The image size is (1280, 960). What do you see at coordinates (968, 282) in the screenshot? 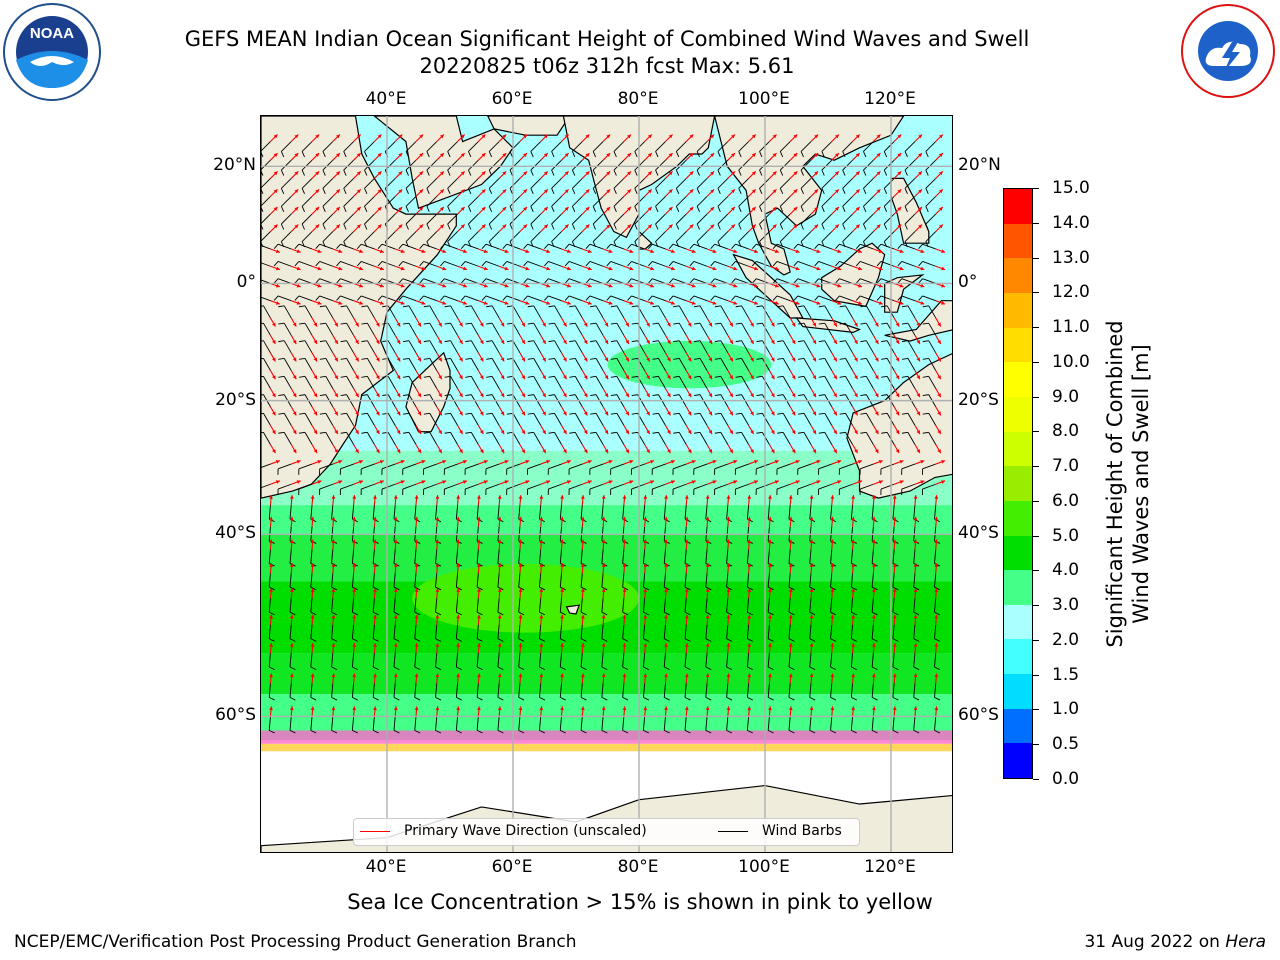
I see `lat-tick-right: 0°` at bounding box center [968, 282].